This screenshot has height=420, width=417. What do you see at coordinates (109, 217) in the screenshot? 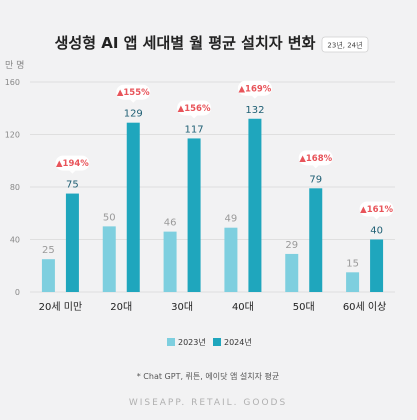
I see `value-label-2023: 50` at bounding box center [109, 217].